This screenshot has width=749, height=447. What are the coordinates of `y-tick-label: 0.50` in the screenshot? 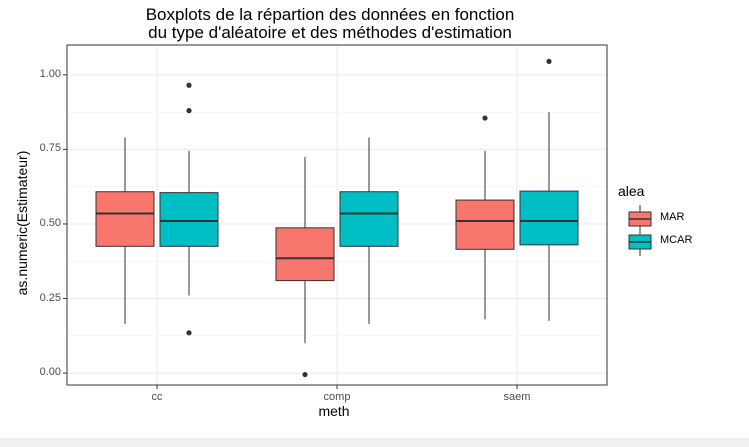 It's located at (50, 222).